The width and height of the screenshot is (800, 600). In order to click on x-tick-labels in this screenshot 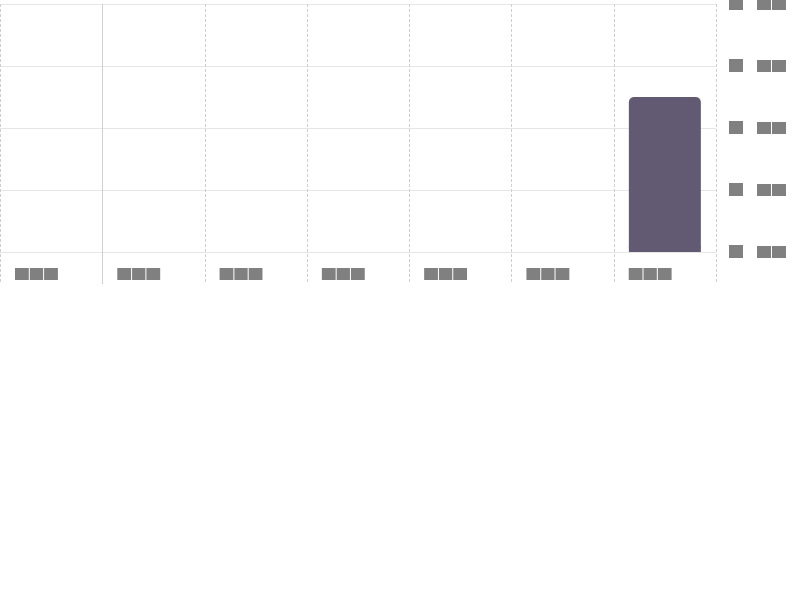, I will do `click(343, 274)`.